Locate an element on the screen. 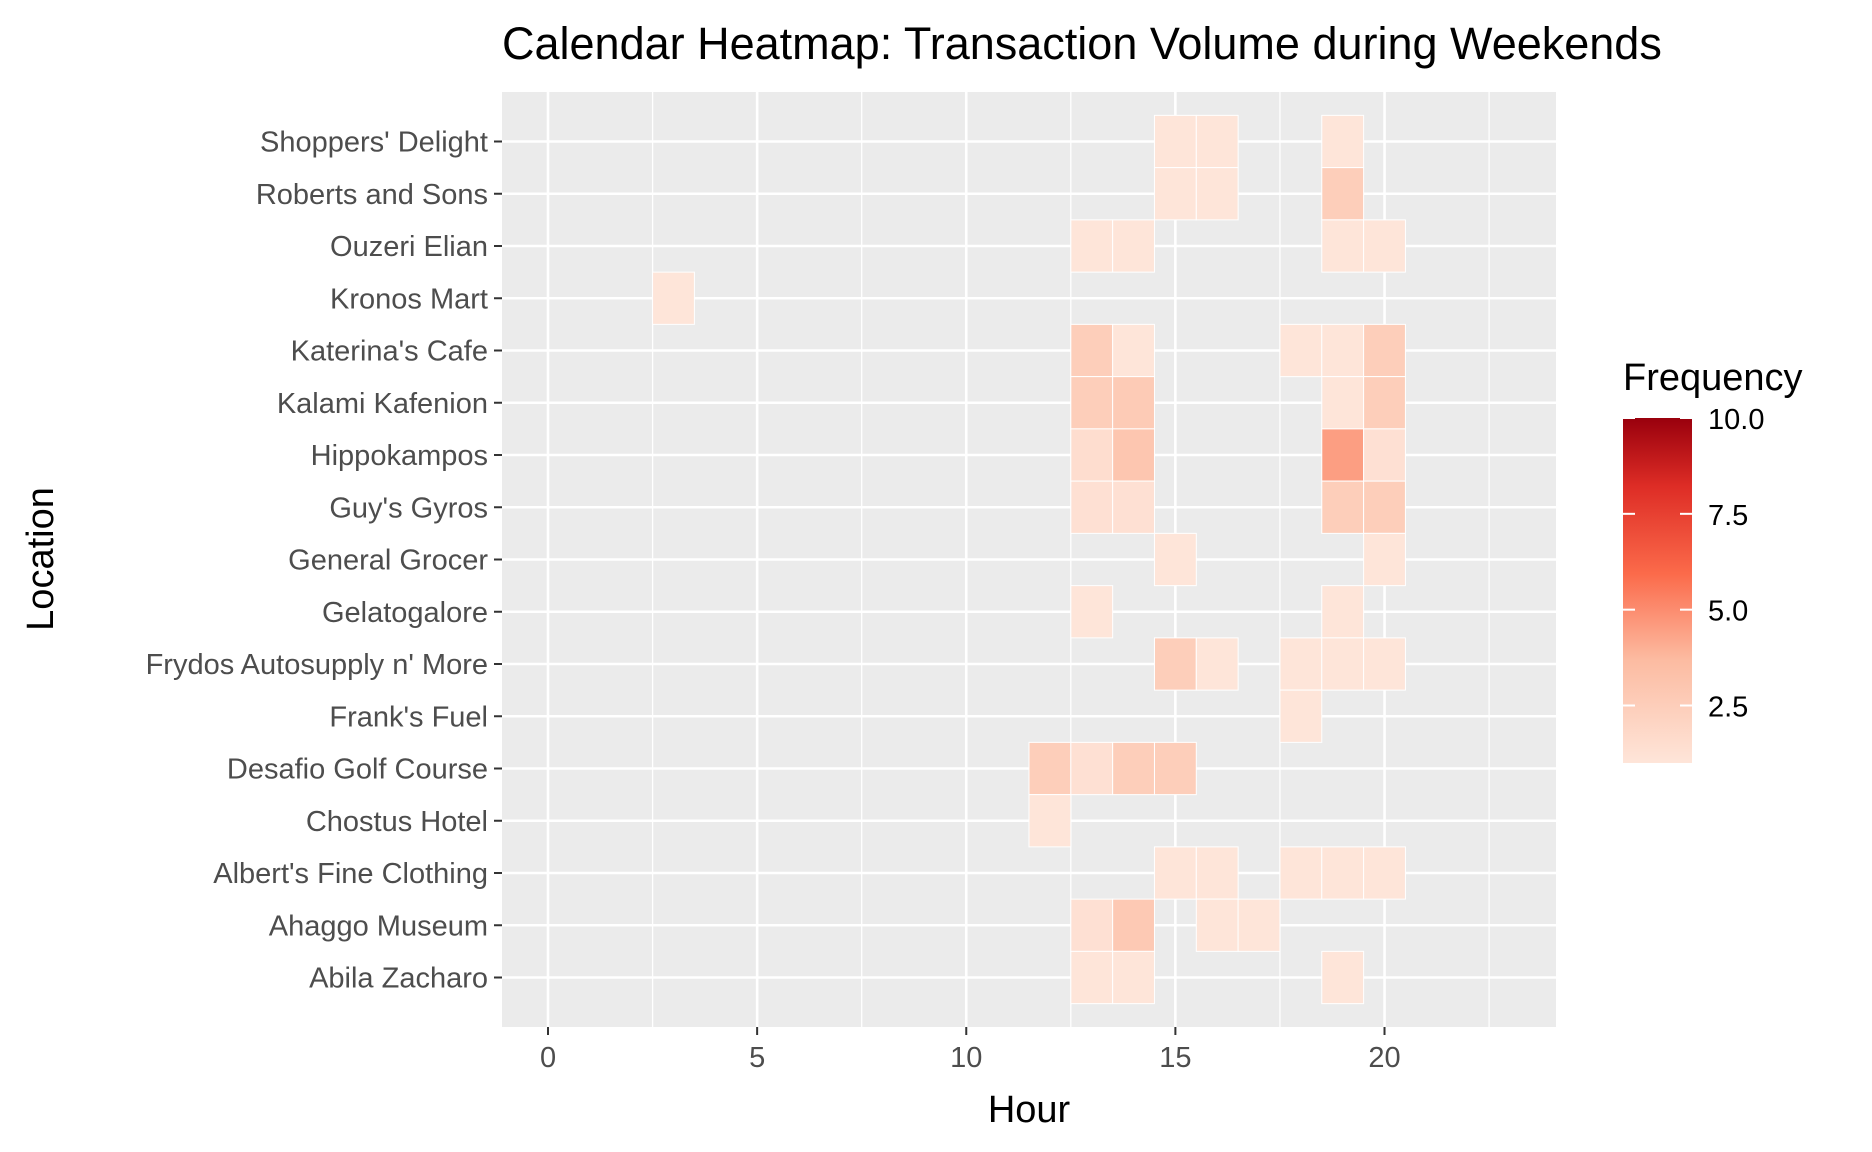 This screenshot has height=1152, width=1872. y-tick-label: Chostus Hotel is located at coordinates (397, 822).